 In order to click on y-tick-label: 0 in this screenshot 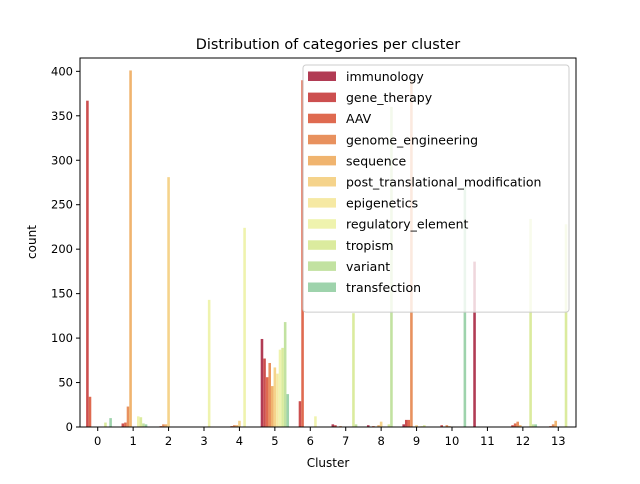, I will do `click(69, 427)`.